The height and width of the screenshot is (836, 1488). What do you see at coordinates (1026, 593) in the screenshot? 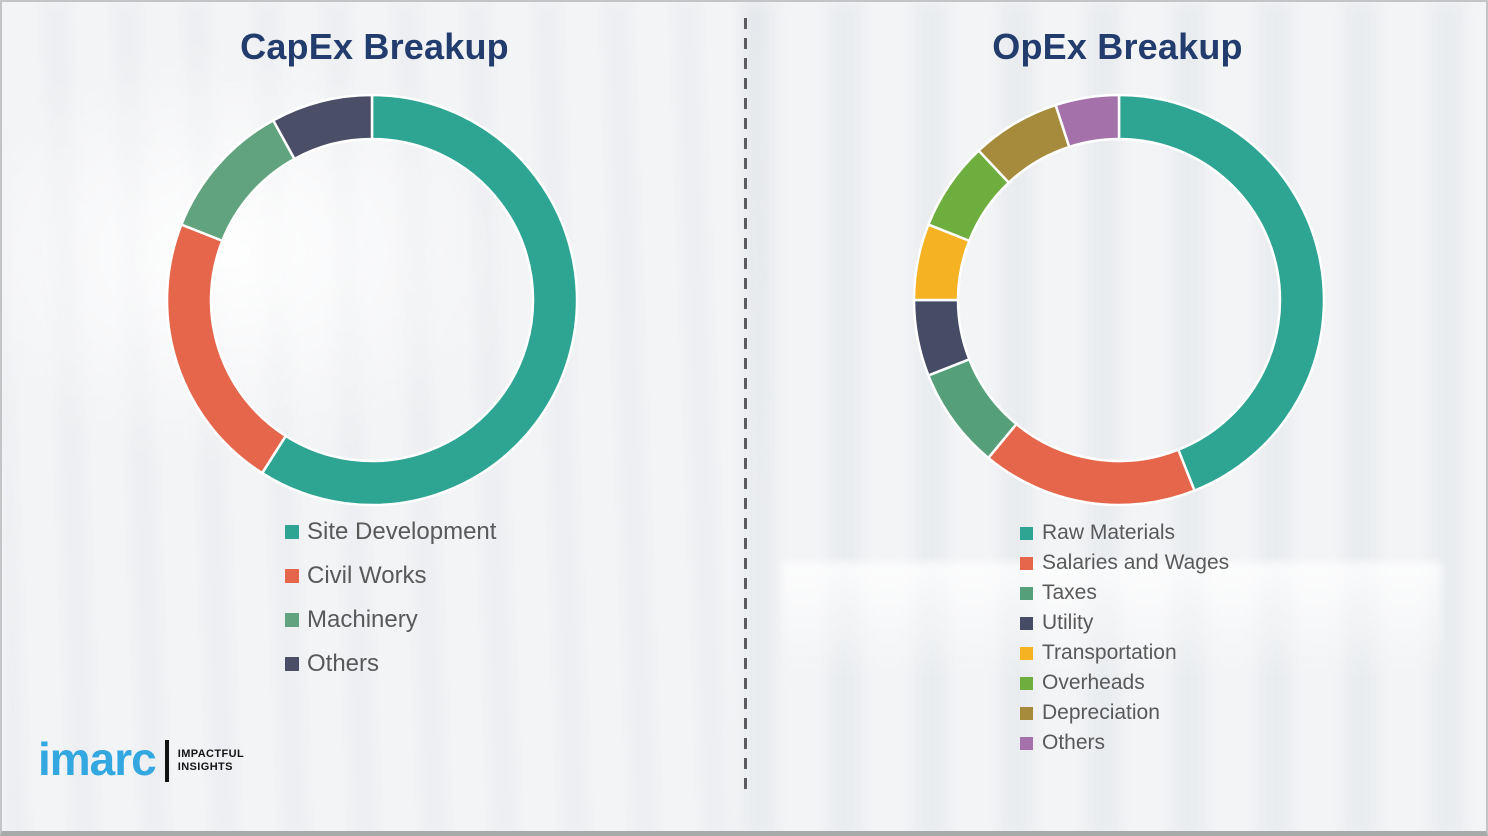
I see `legend-swatch-taxes` at bounding box center [1026, 593].